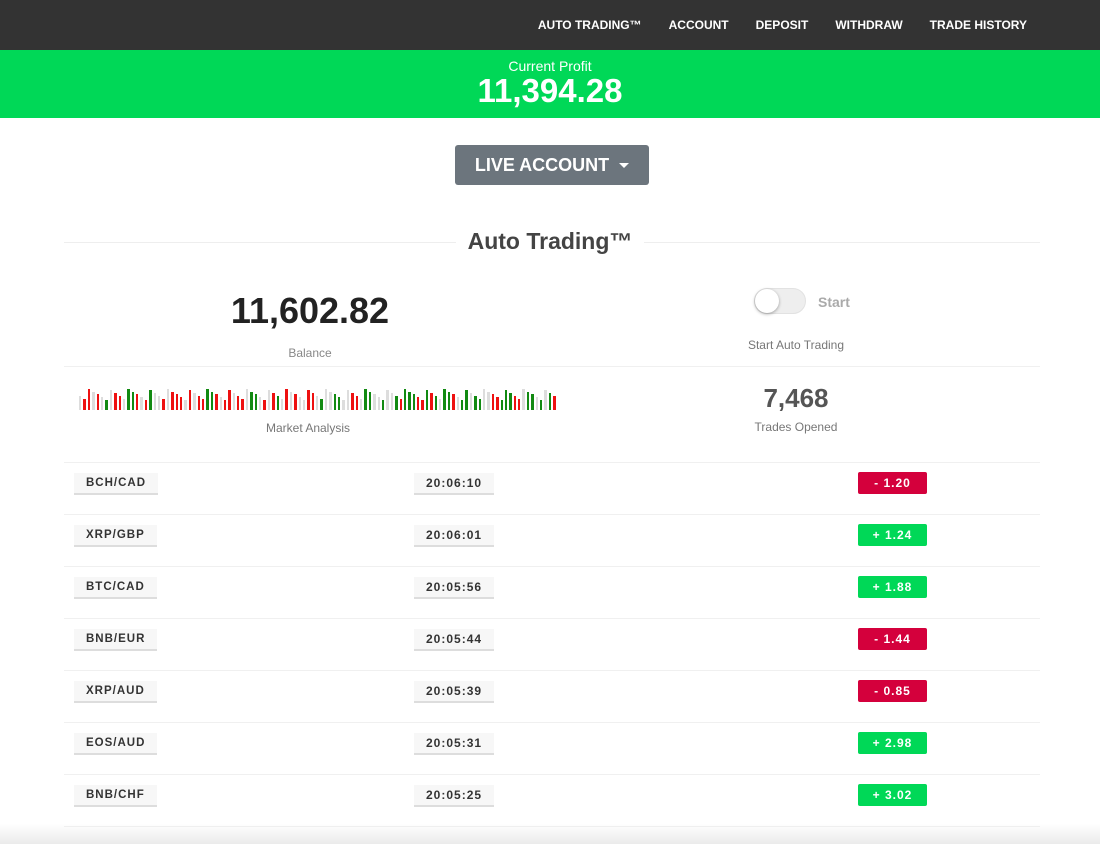 This screenshot has width=1100, height=844. I want to click on profit-banner: Current Profit 11,394.28, so click(550, 84).